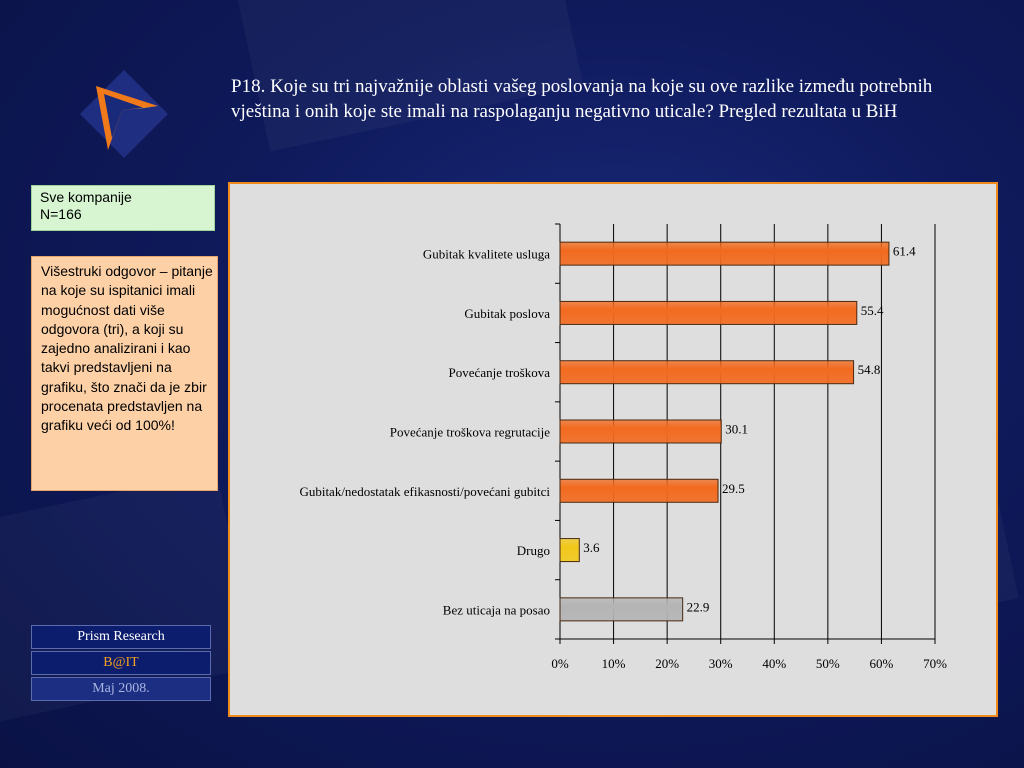 The height and width of the screenshot is (768, 1024). What do you see at coordinates (124, 114) in the screenshot?
I see `prism-logo` at bounding box center [124, 114].